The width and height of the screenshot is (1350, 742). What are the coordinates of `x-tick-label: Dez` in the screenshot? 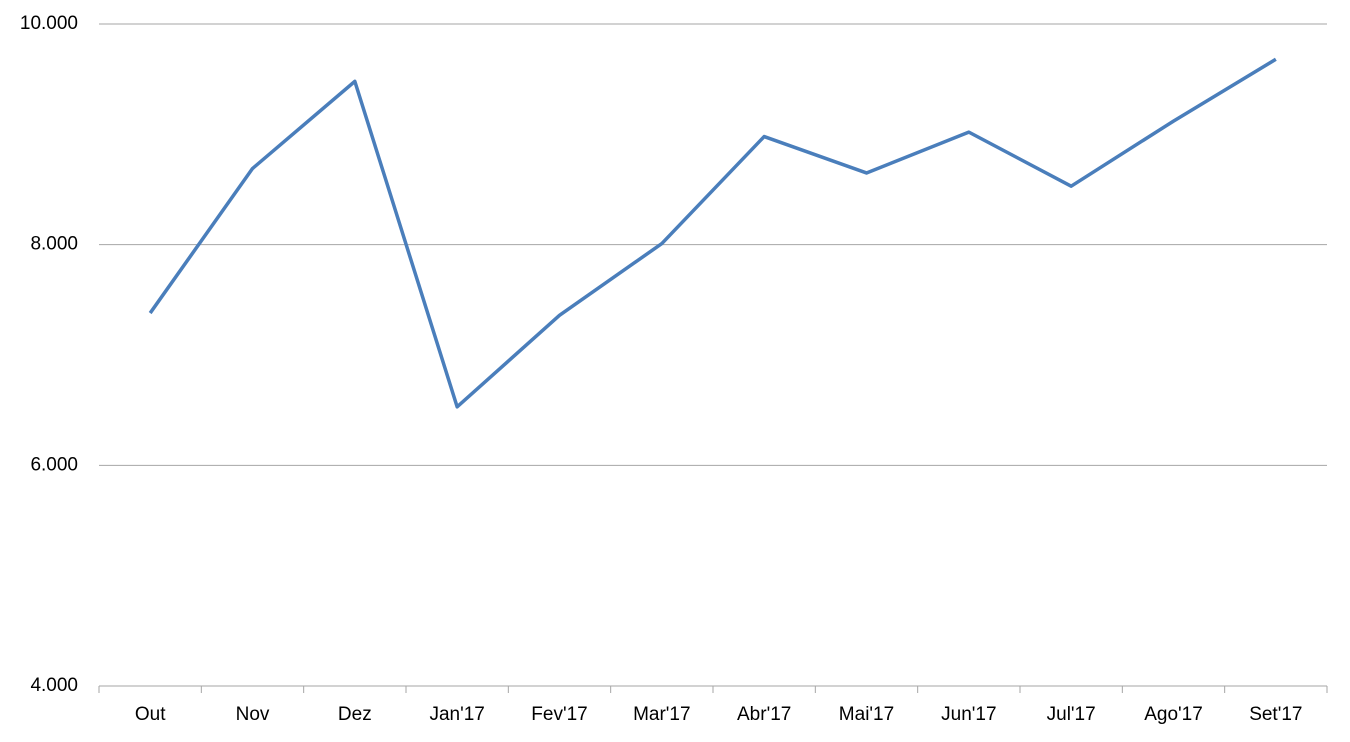 It's located at (355, 714).